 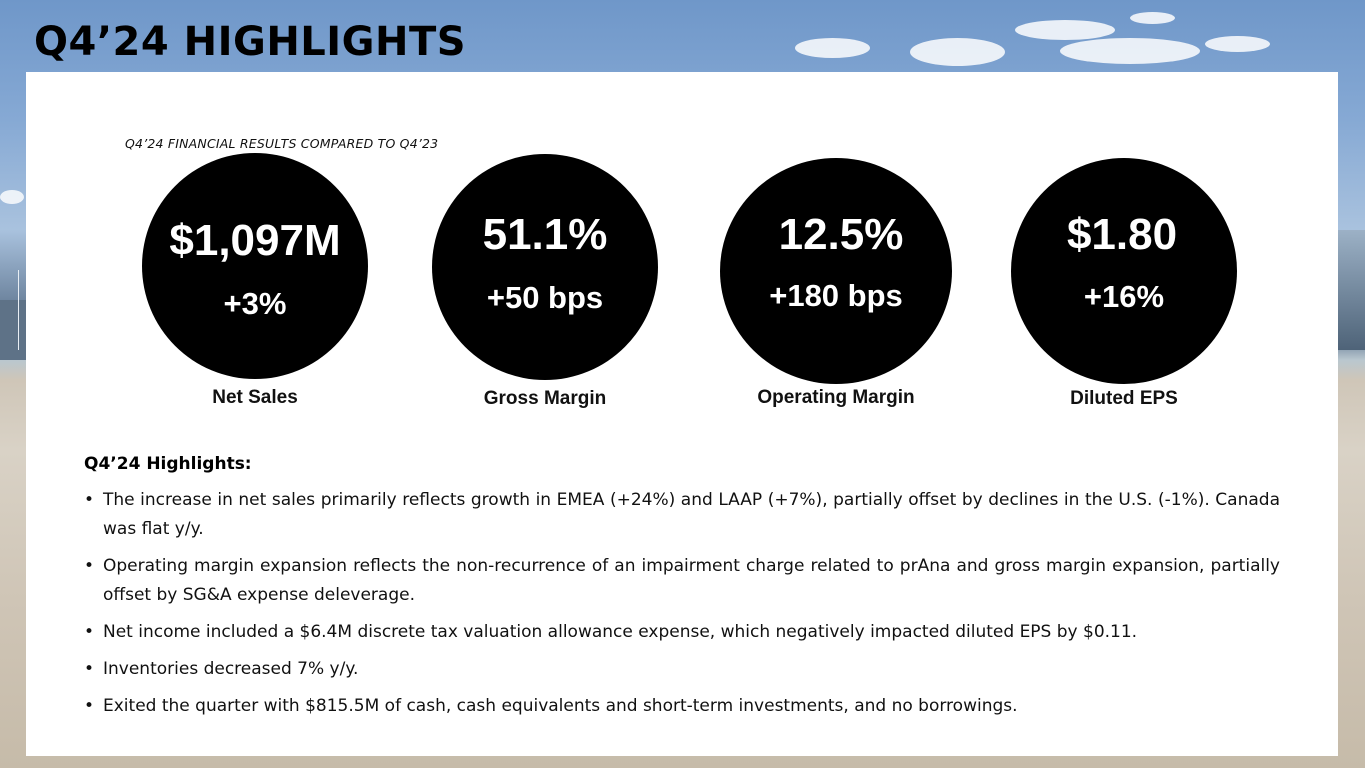 I want to click on metric-circle: $1,097M +3%, so click(x=255, y=266).